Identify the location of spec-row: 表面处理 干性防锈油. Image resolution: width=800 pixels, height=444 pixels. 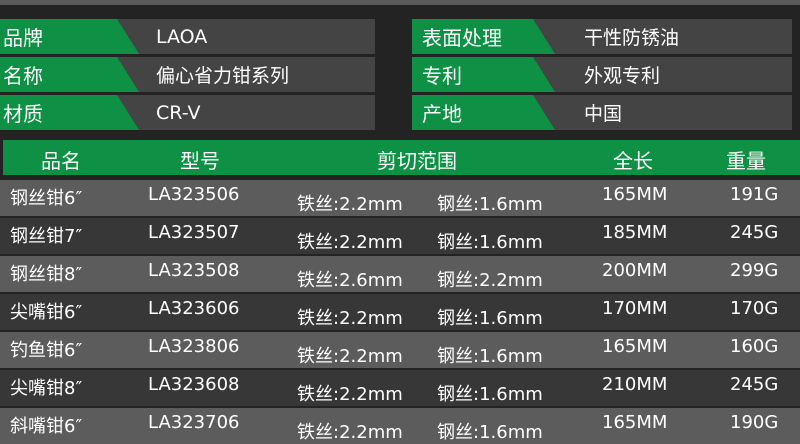
(602, 36).